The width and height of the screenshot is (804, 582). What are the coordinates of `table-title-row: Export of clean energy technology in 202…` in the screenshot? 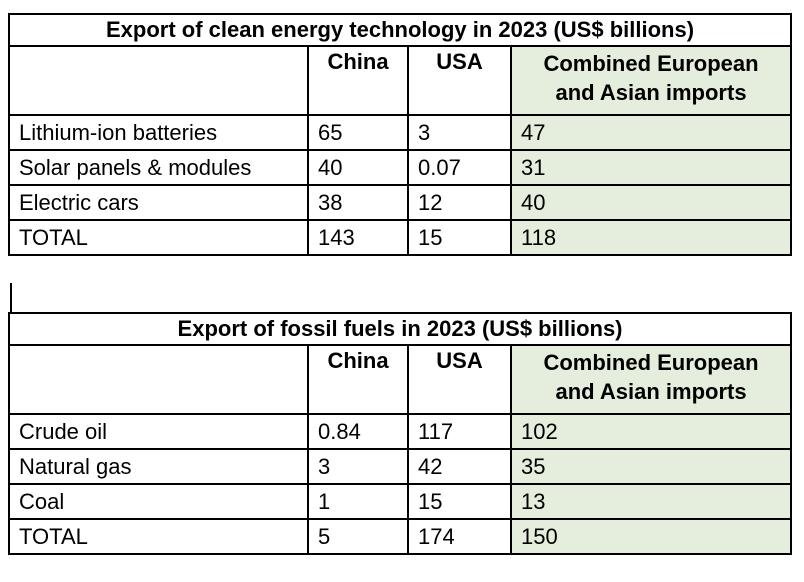 It's located at (400, 30).